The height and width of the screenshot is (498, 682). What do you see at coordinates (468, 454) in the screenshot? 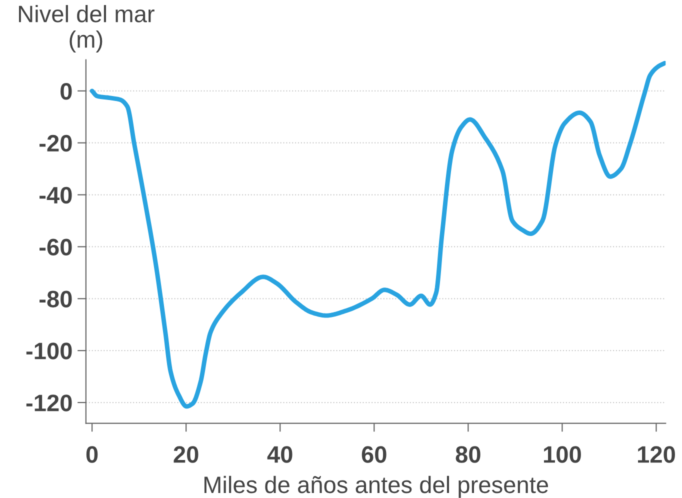
I see `x-tick-label: 80` at bounding box center [468, 454].